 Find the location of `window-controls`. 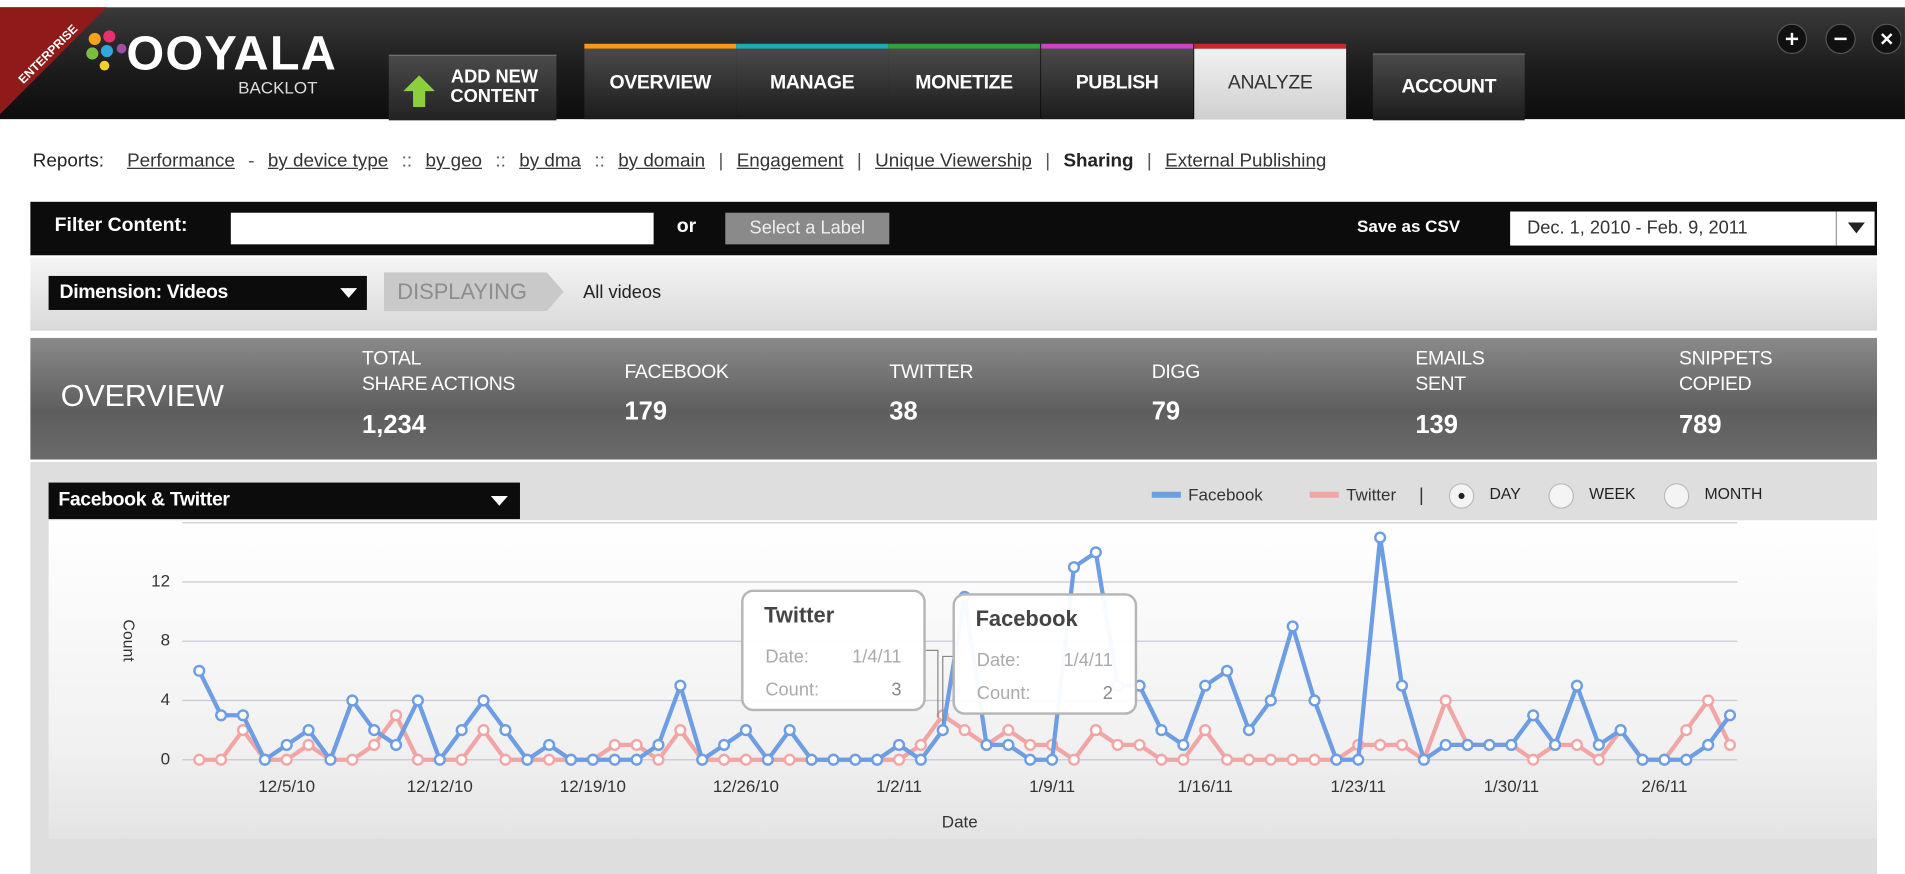

window-controls is located at coordinates (1839, 39).